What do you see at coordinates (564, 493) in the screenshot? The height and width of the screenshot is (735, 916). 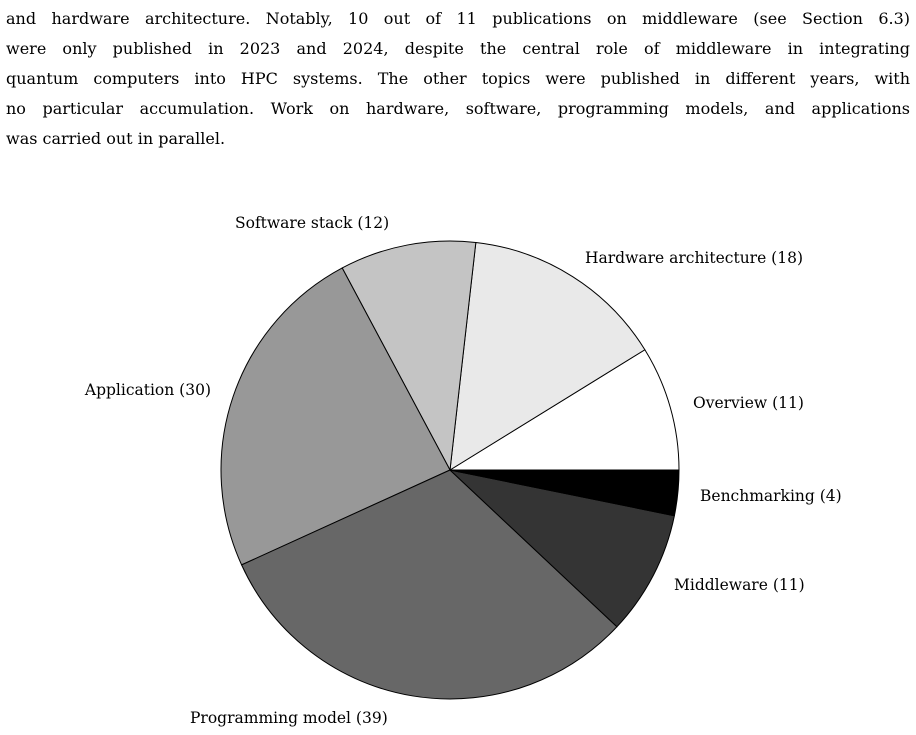 I see `pie-slice-benchmarking` at bounding box center [564, 493].